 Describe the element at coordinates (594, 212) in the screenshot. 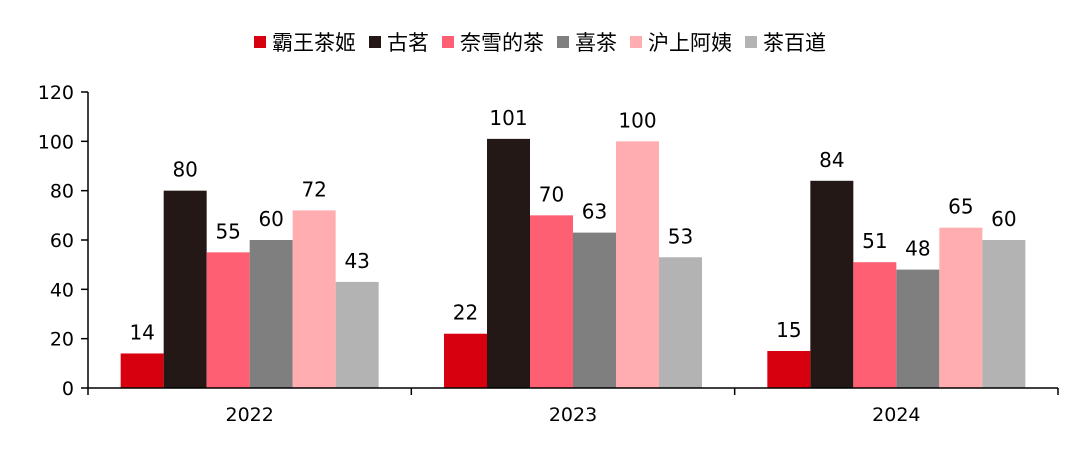

I see `data-label: 63` at that location.